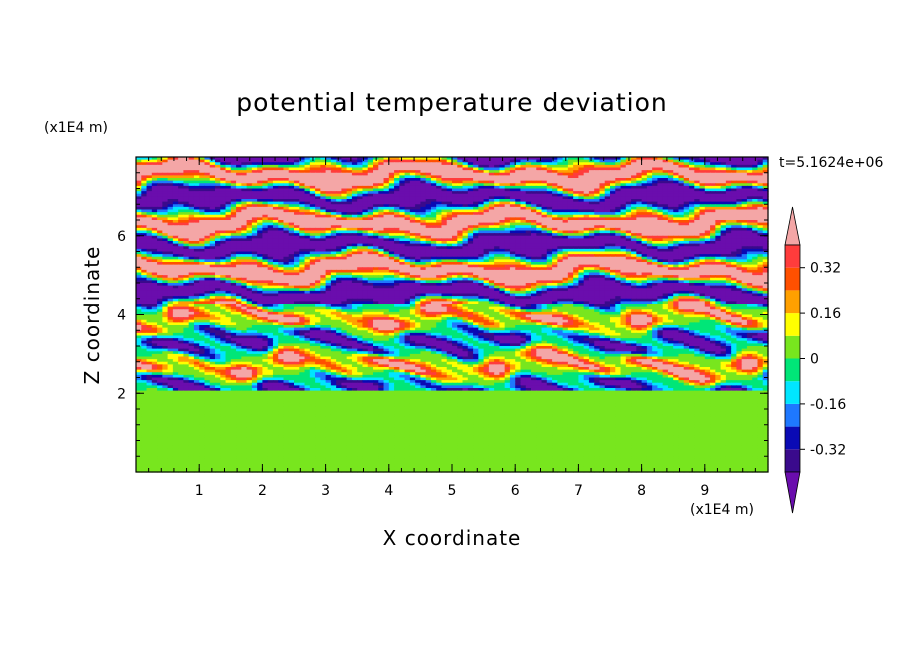 The height and width of the screenshot is (654, 904). Describe the element at coordinates (792, 226) in the screenshot. I see `colorbar-extend-max` at that location.